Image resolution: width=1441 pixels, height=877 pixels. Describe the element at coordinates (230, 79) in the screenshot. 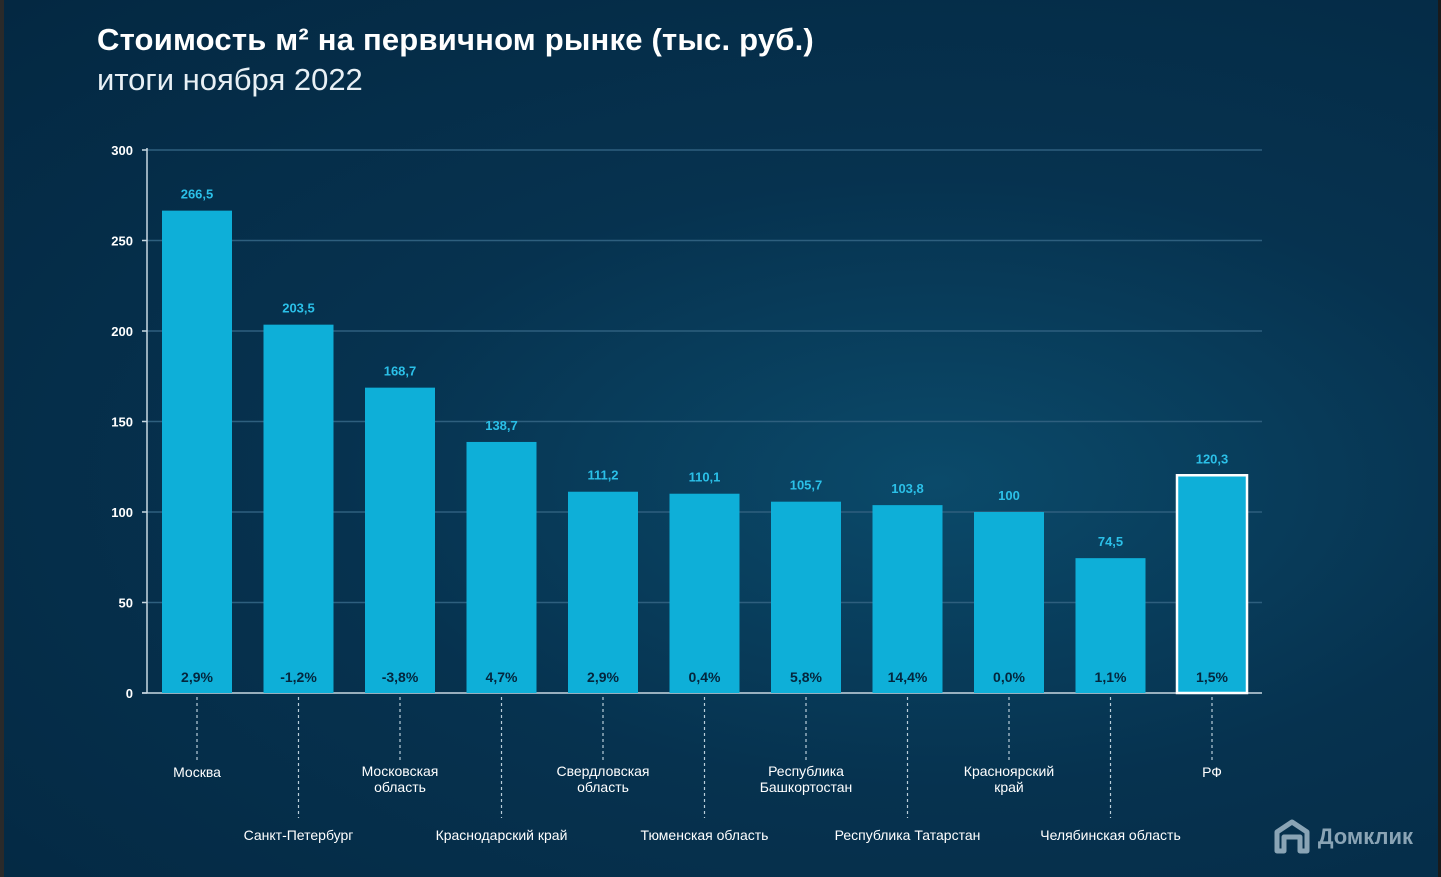

I see `chart-subtitle: итоги ноября 2022` at that location.